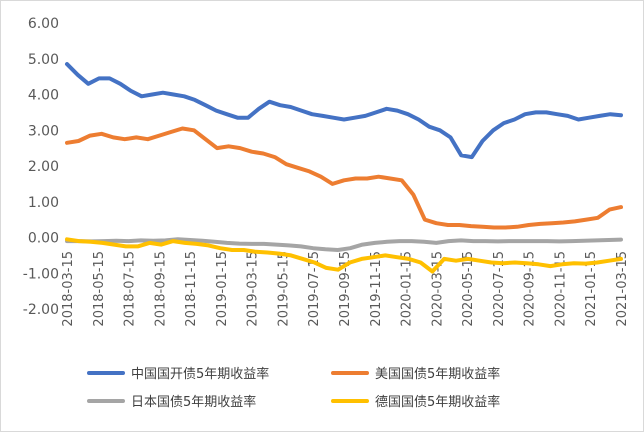 This screenshot has width=644, height=432. I want to click on x-tick-label: 2021-03-15, so click(622, 289).